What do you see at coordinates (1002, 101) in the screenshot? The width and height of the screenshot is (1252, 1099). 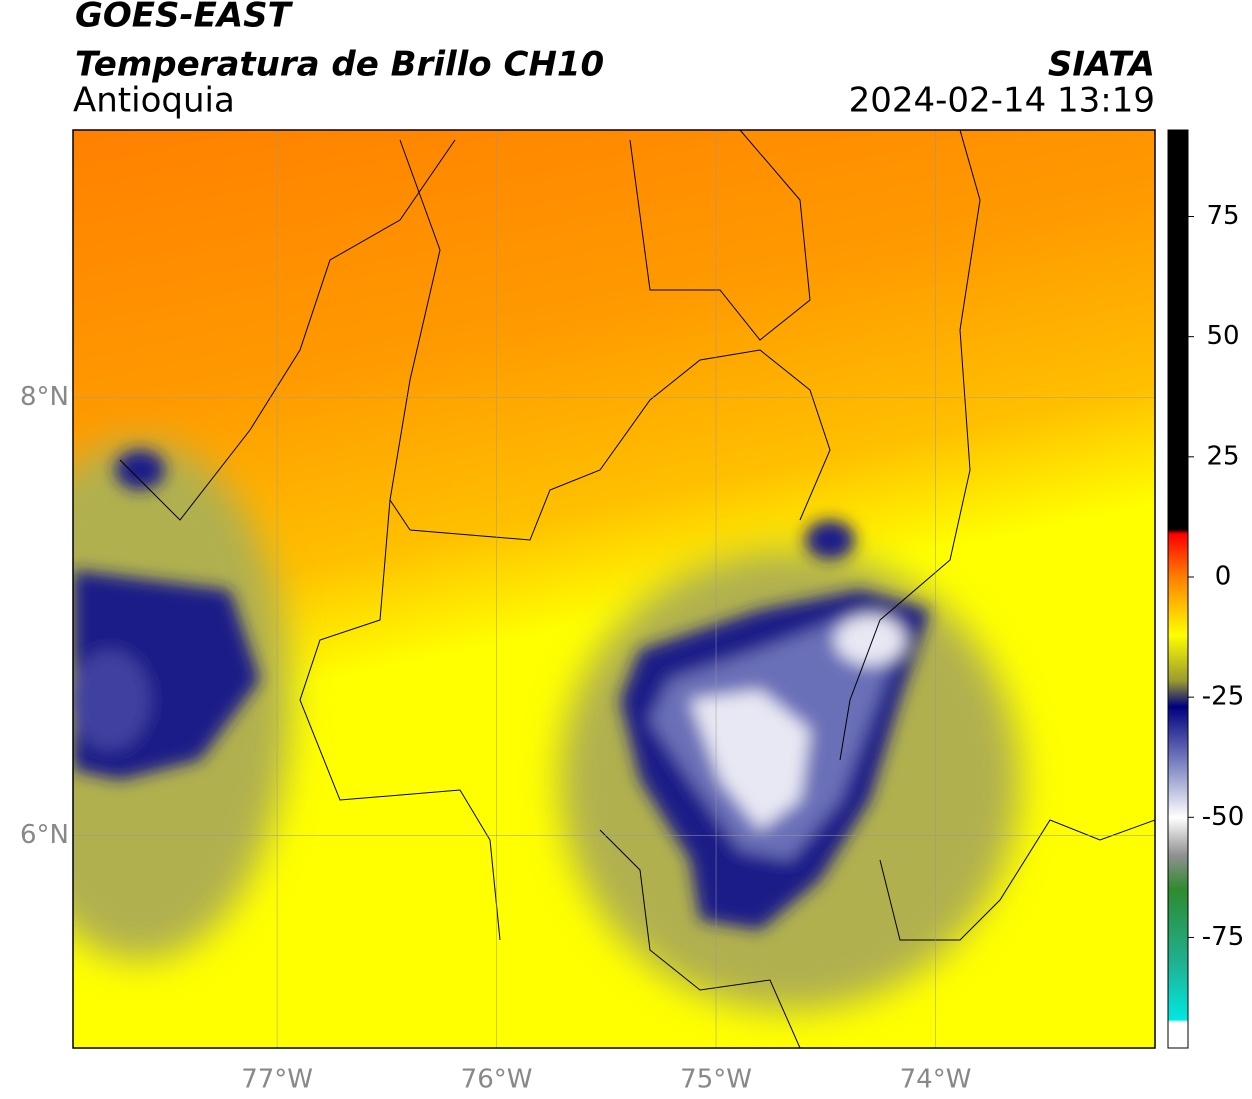 I see `datetime: 2024-02-14 13:19` at bounding box center [1002, 101].